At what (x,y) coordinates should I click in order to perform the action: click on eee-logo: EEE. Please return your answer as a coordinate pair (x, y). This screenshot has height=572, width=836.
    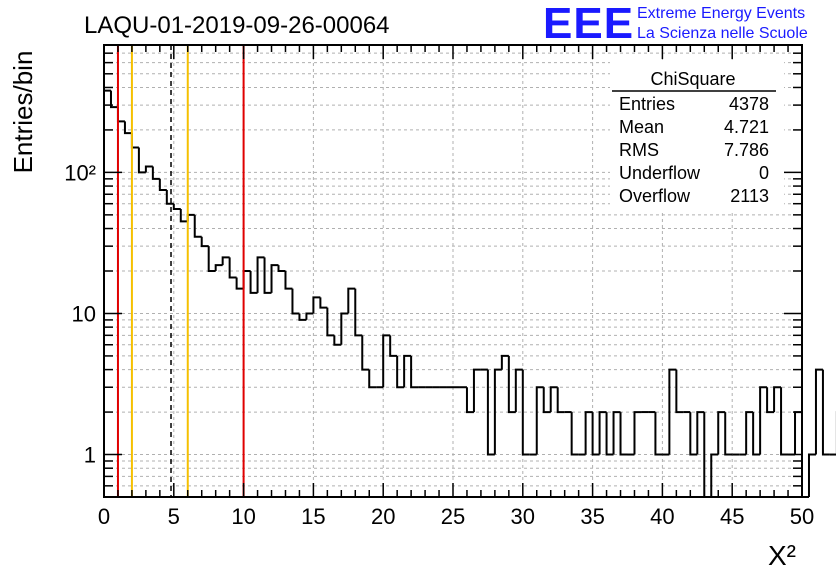
    Looking at the image, I should click on (588, 24).